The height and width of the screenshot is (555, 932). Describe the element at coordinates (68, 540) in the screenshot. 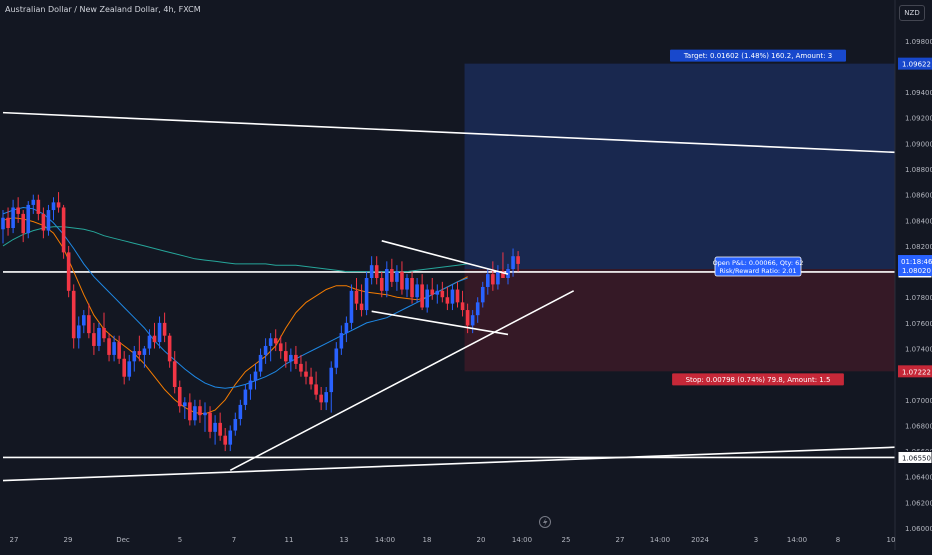

I see `time-tick-label: 29` at that location.